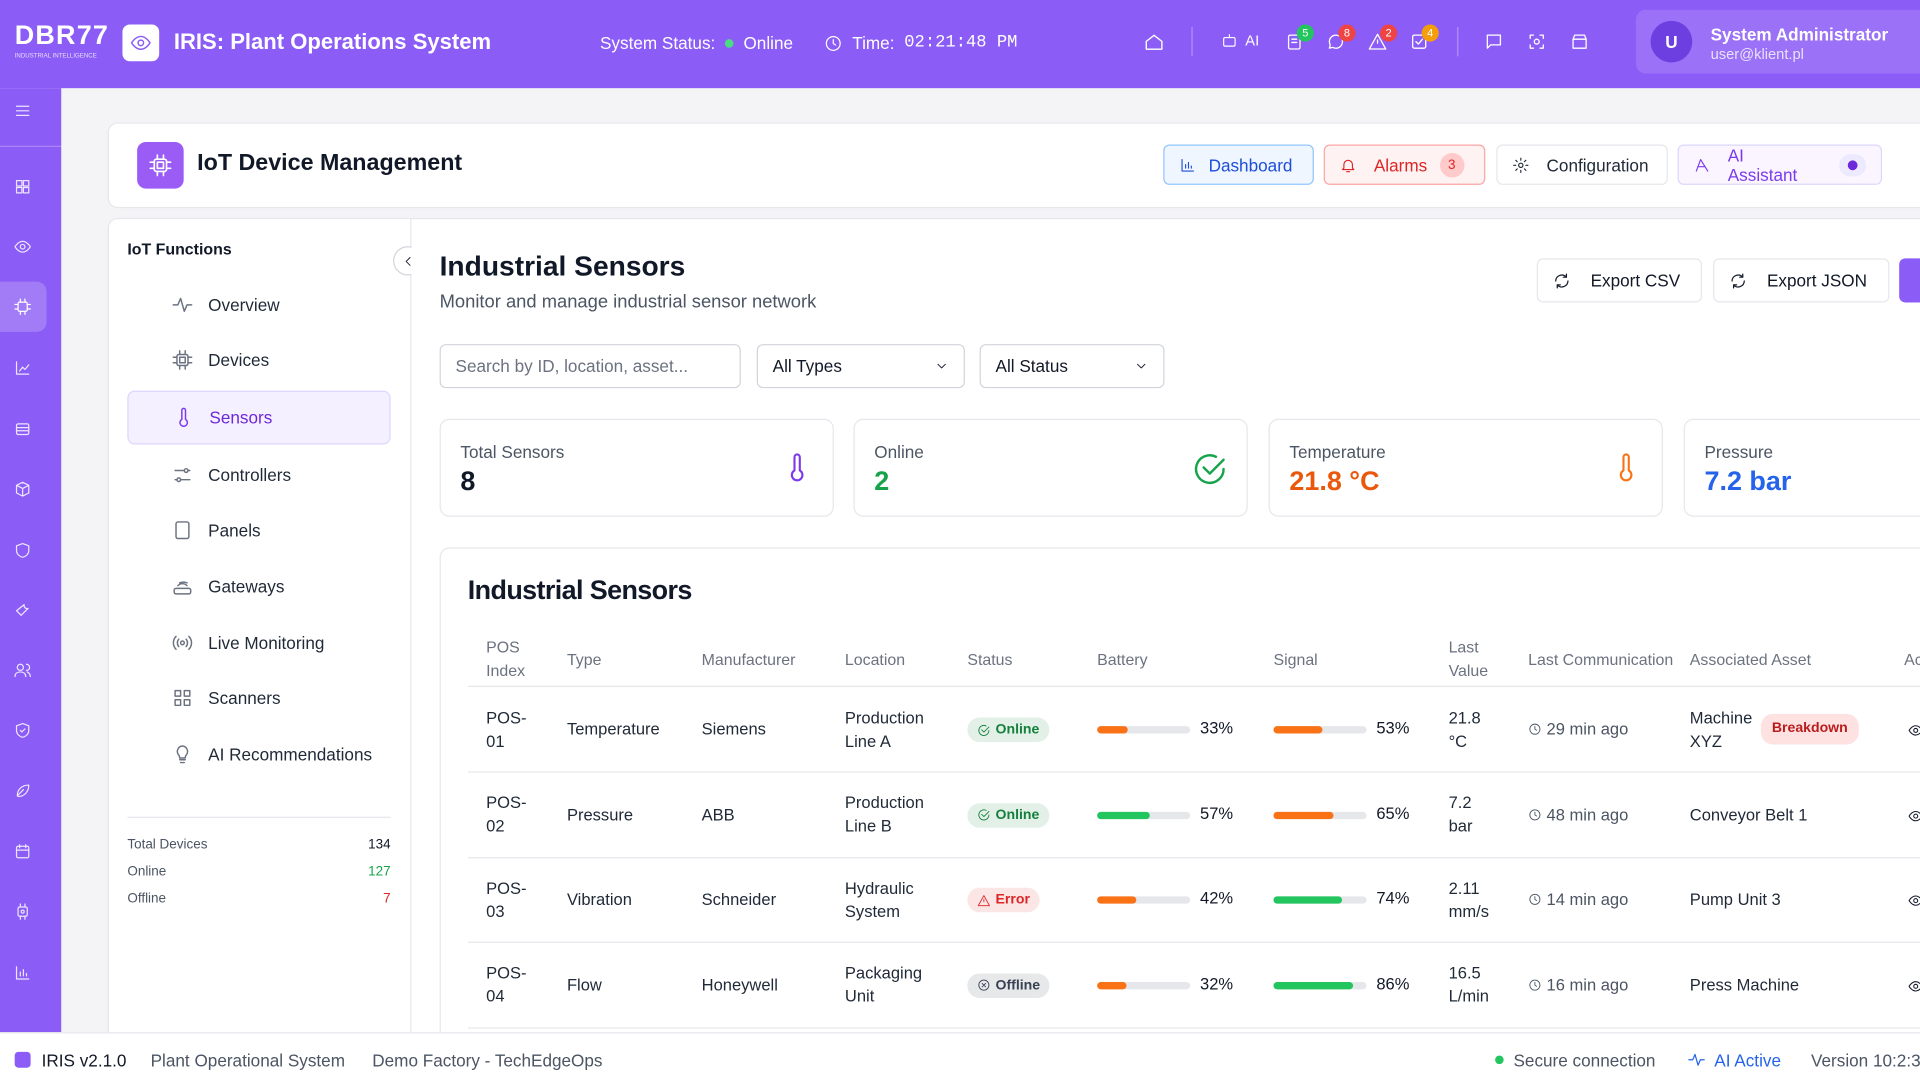  I want to click on nav-item: Overview, so click(258, 305).